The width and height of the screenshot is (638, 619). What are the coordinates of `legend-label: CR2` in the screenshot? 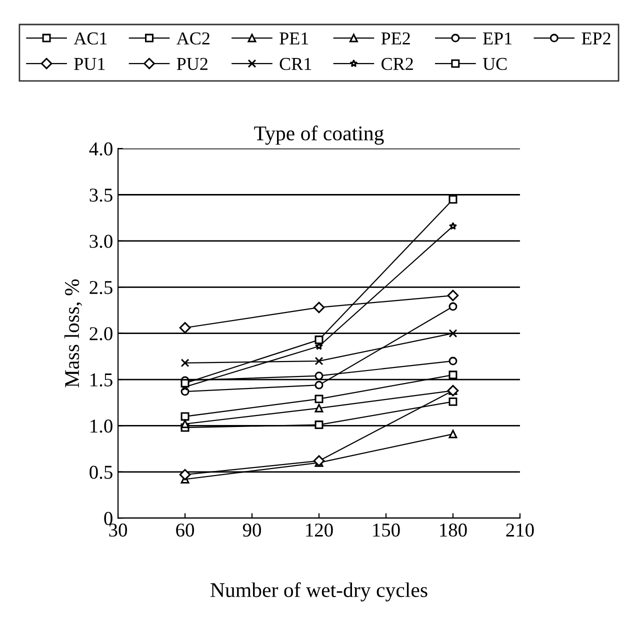 It's located at (397, 64).